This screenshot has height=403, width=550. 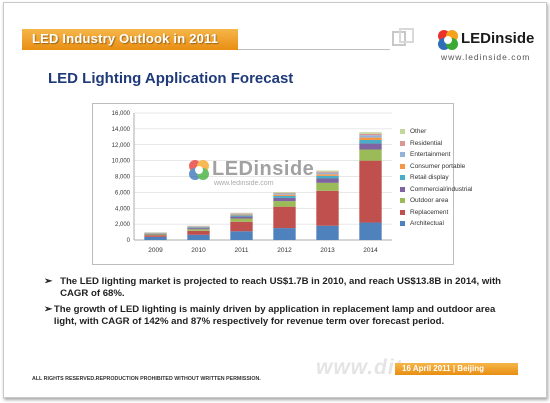 What do you see at coordinates (121, 130) in the screenshot?
I see `y-tick-label: 14,000` at bounding box center [121, 130].